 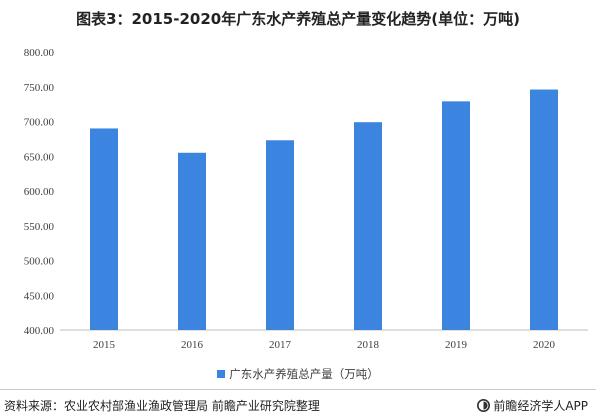 I want to click on bar-2016, so click(x=192, y=241).